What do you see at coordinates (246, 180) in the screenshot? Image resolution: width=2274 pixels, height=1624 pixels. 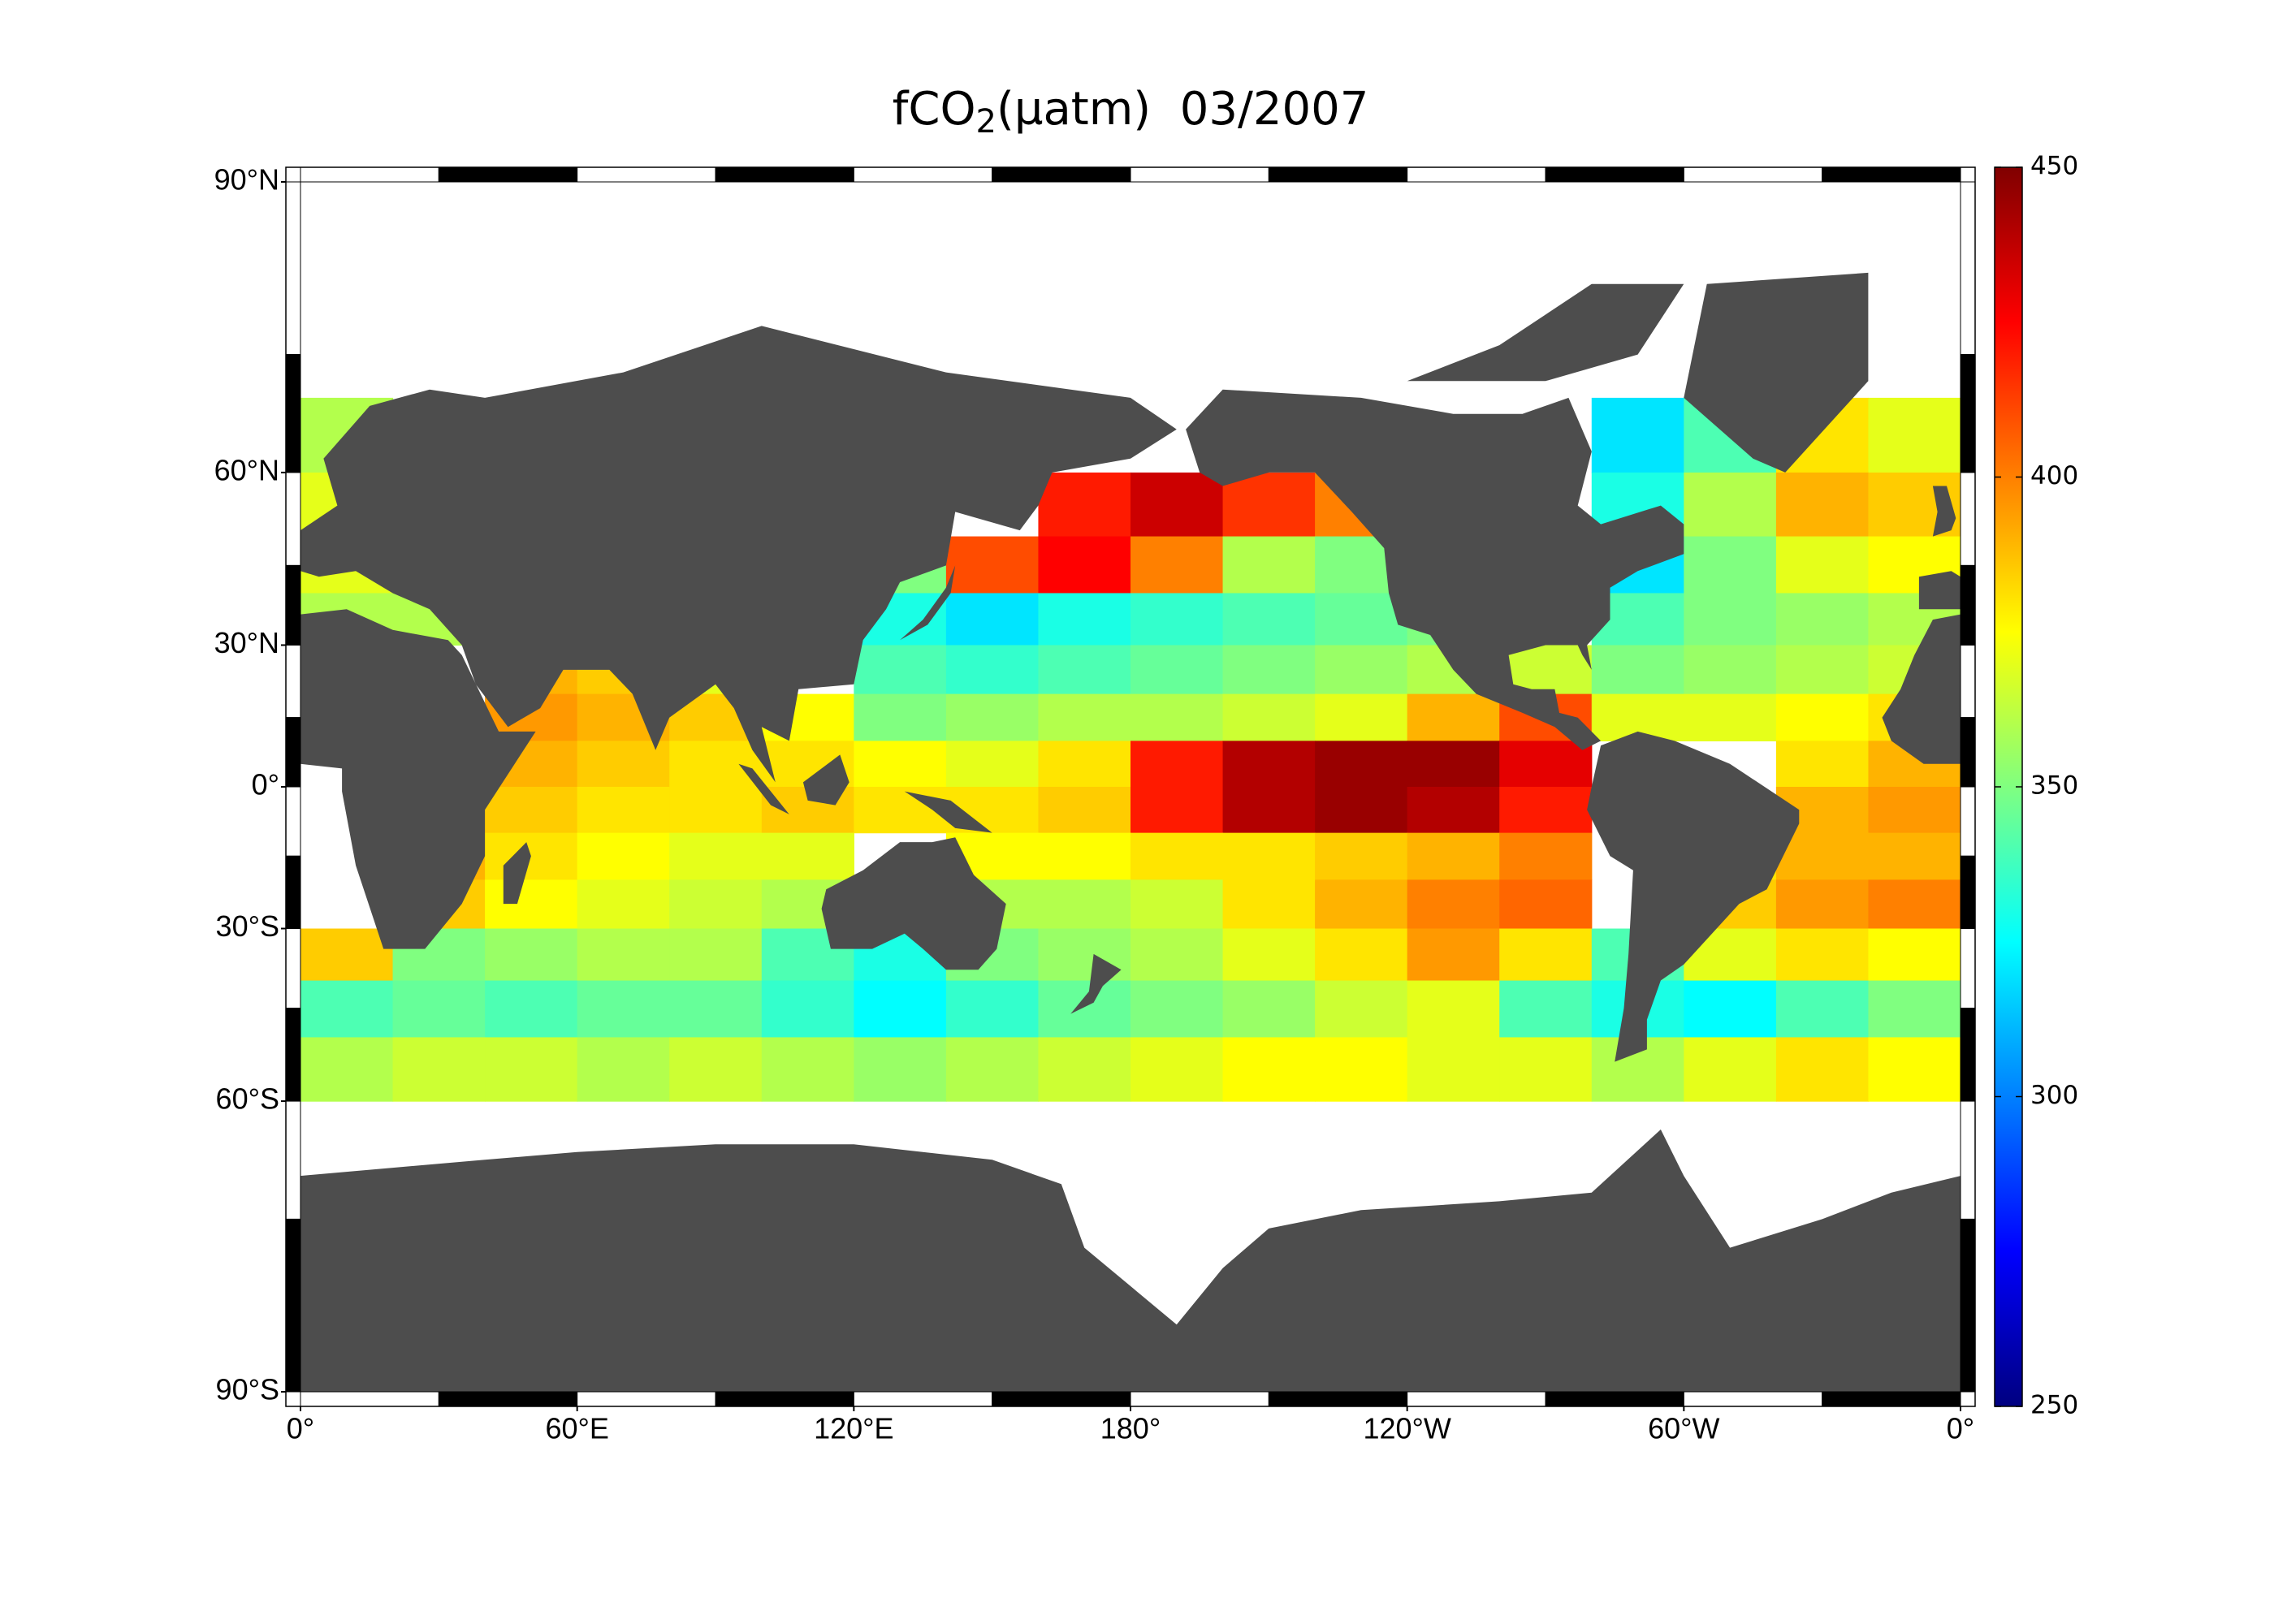 I see `y-tick-label: 90°N` at bounding box center [246, 180].